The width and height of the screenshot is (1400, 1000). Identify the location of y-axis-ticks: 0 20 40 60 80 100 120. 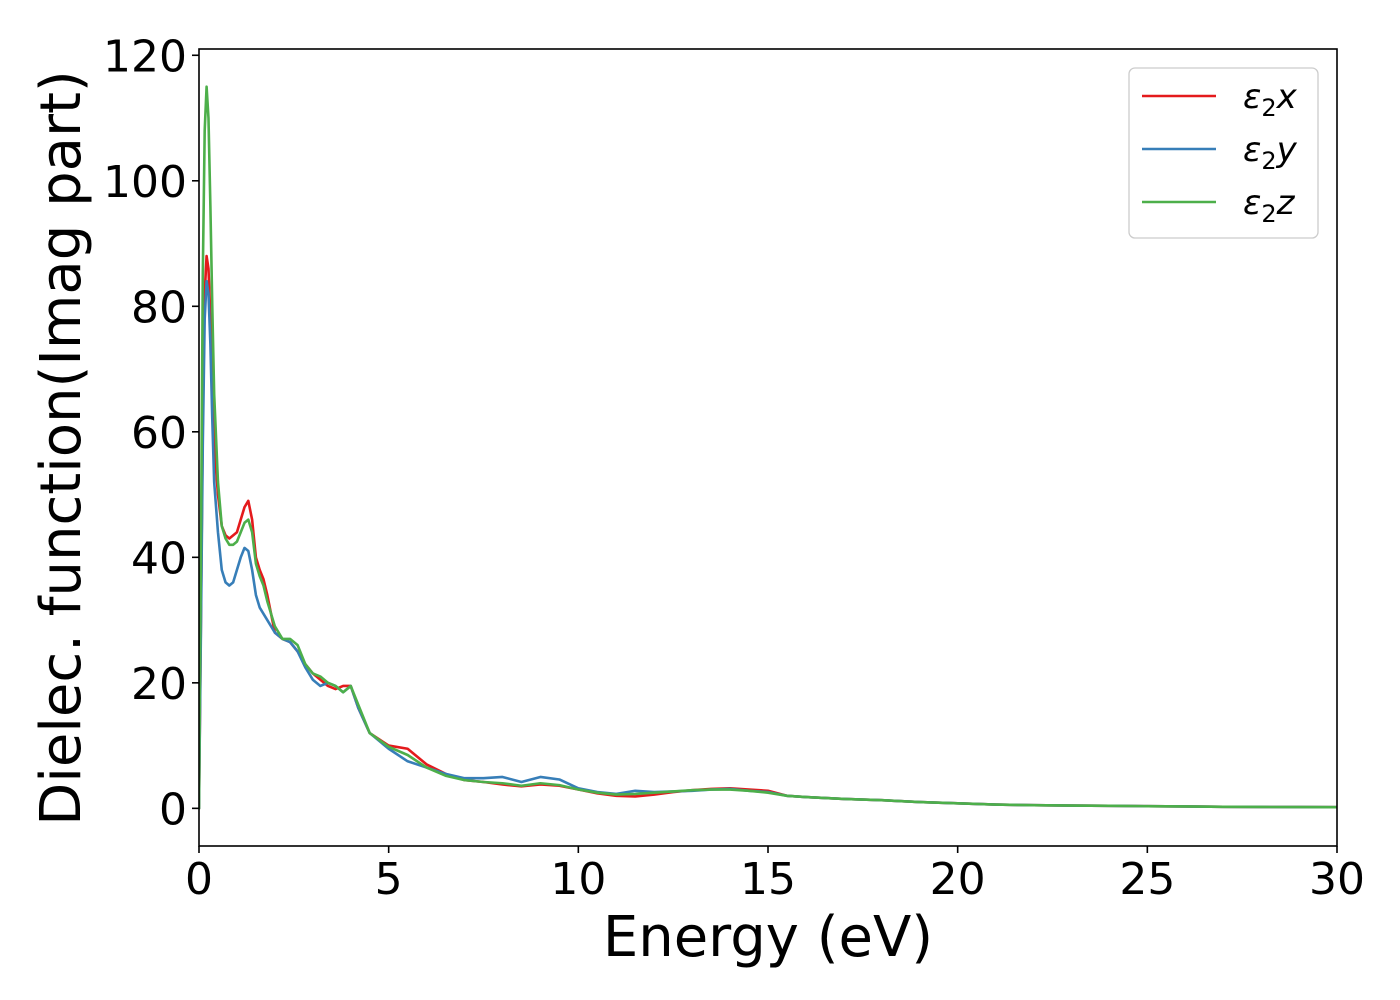
(151, 433).